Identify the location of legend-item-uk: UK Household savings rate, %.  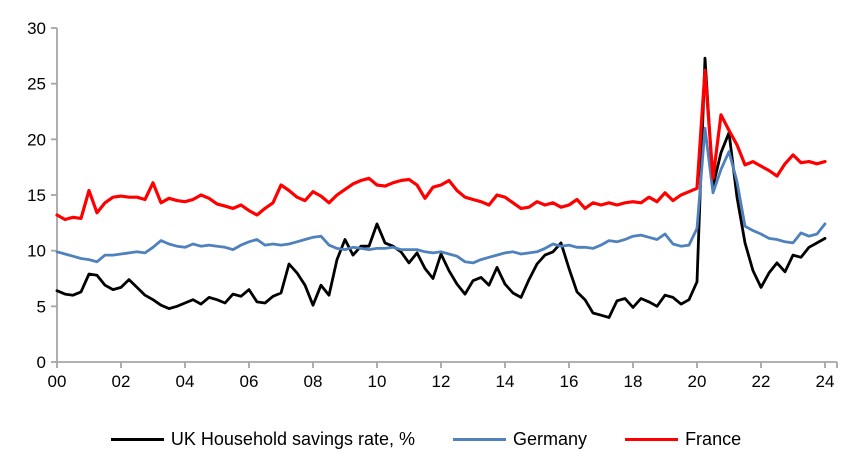
(263, 439).